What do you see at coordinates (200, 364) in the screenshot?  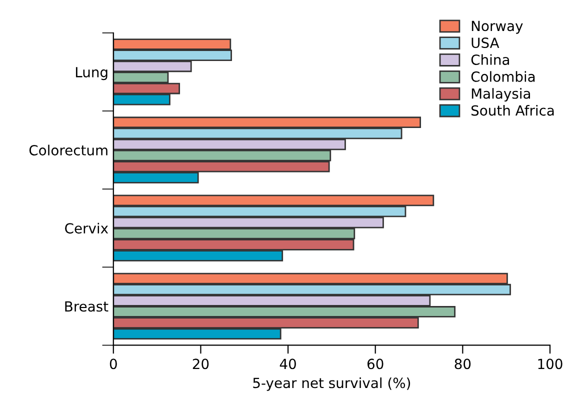 I see `x-tick-label: 20` at bounding box center [200, 364].